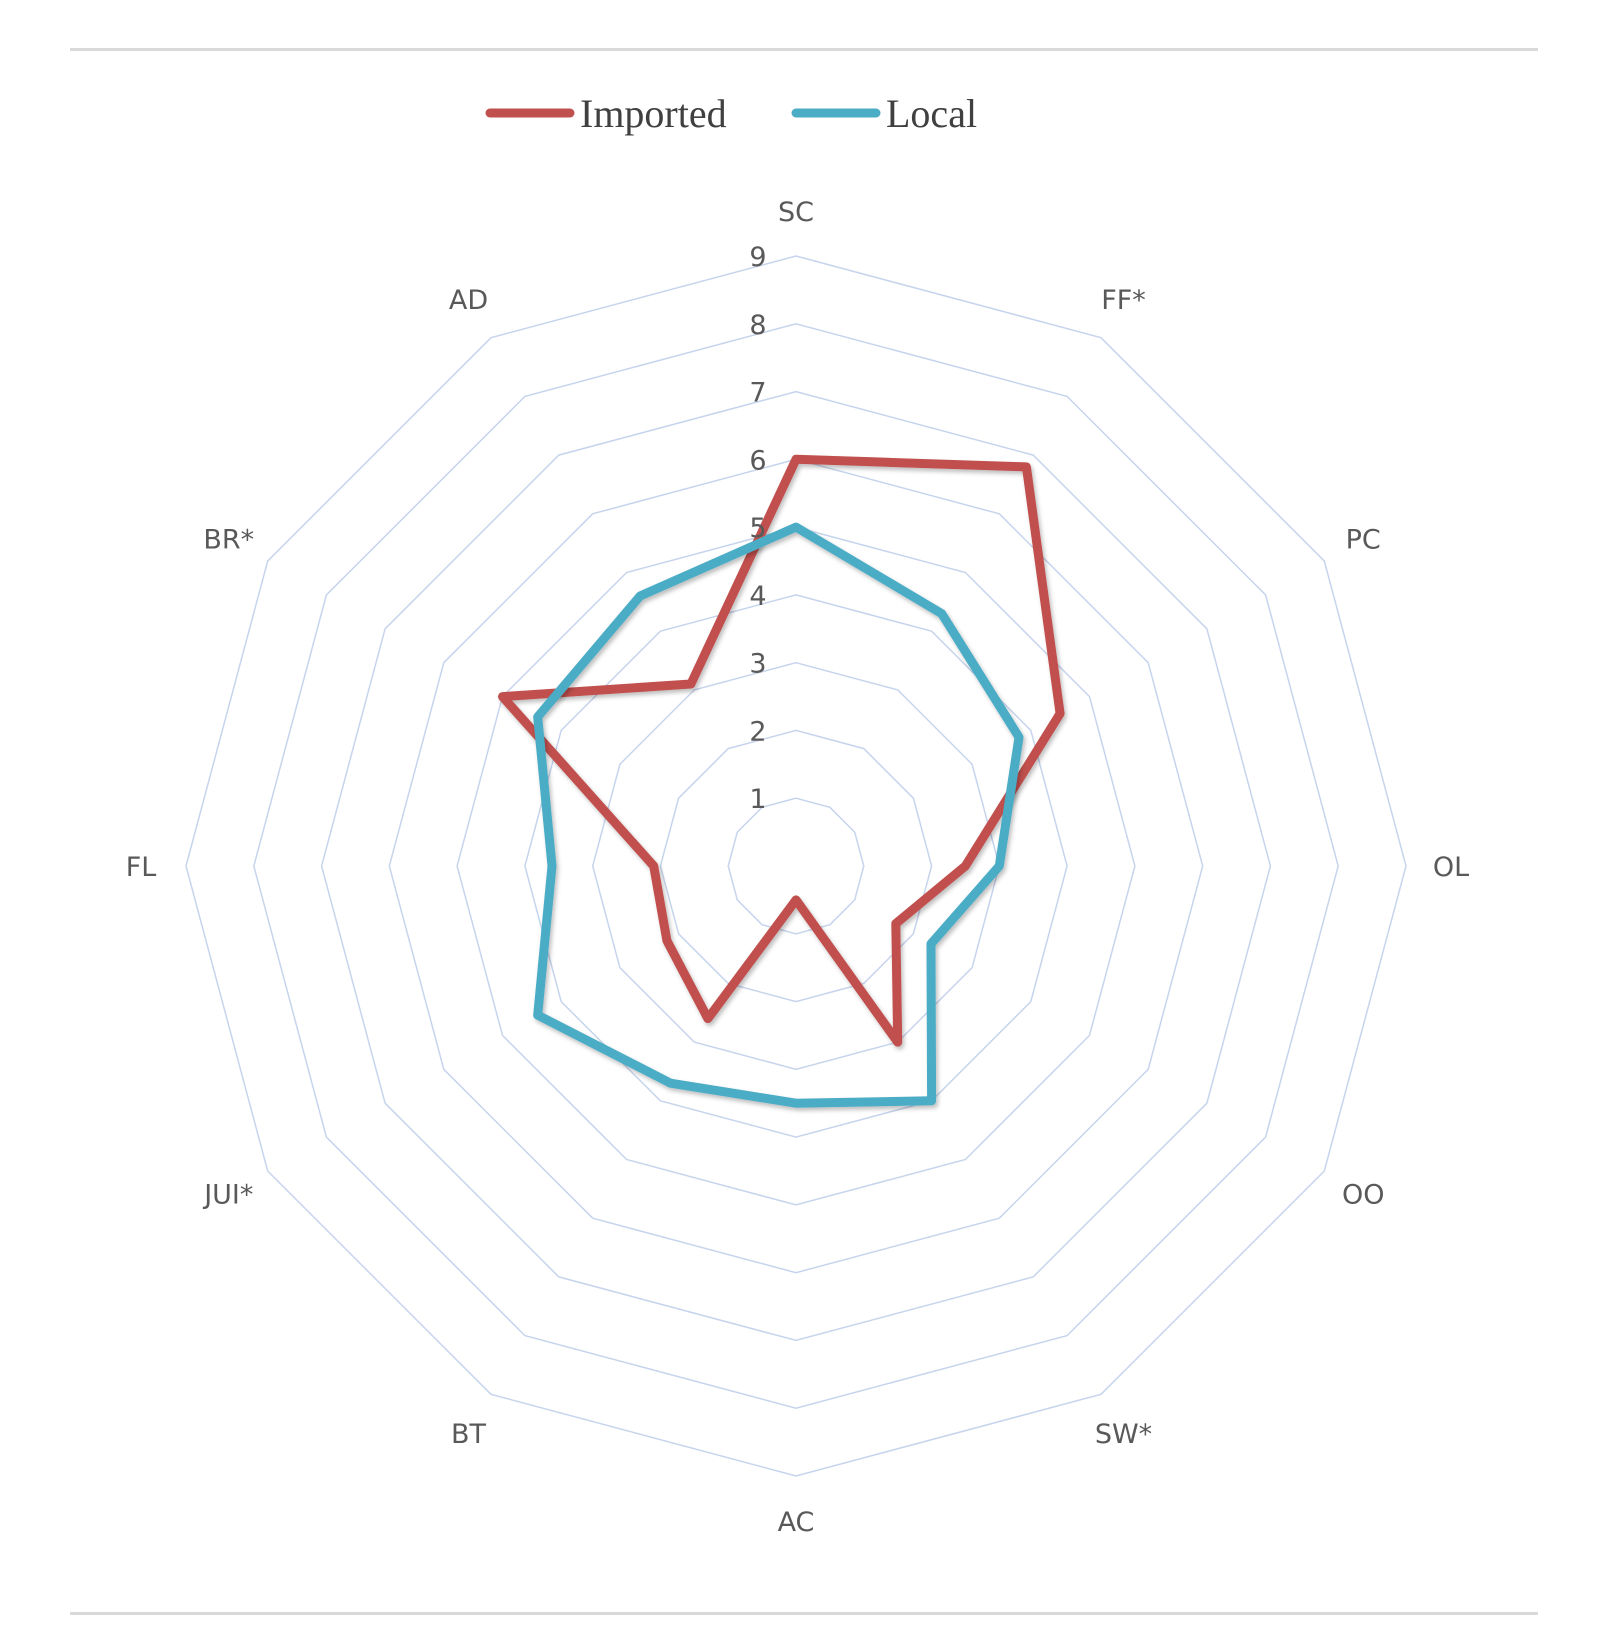 The image size is (1608, 1648). Describe the element at coordinates (796, 1522) in the screenshot. I see `category-label: AC` at that location.